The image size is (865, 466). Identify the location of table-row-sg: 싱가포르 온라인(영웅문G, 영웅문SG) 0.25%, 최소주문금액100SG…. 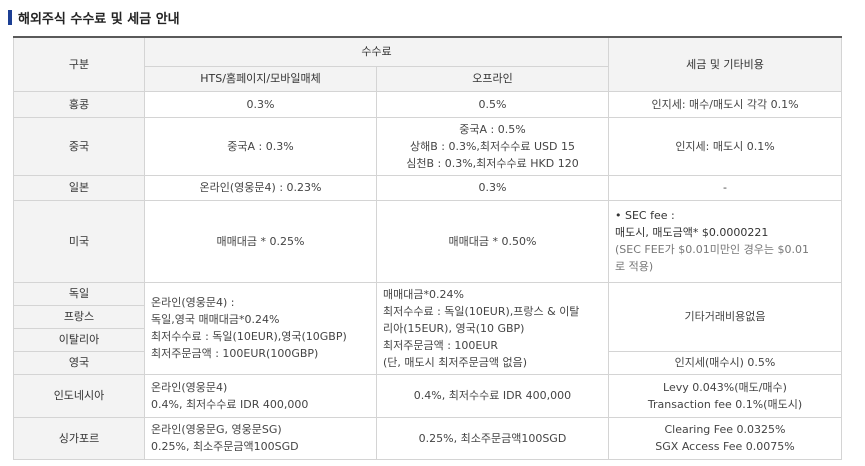
(427, 438).